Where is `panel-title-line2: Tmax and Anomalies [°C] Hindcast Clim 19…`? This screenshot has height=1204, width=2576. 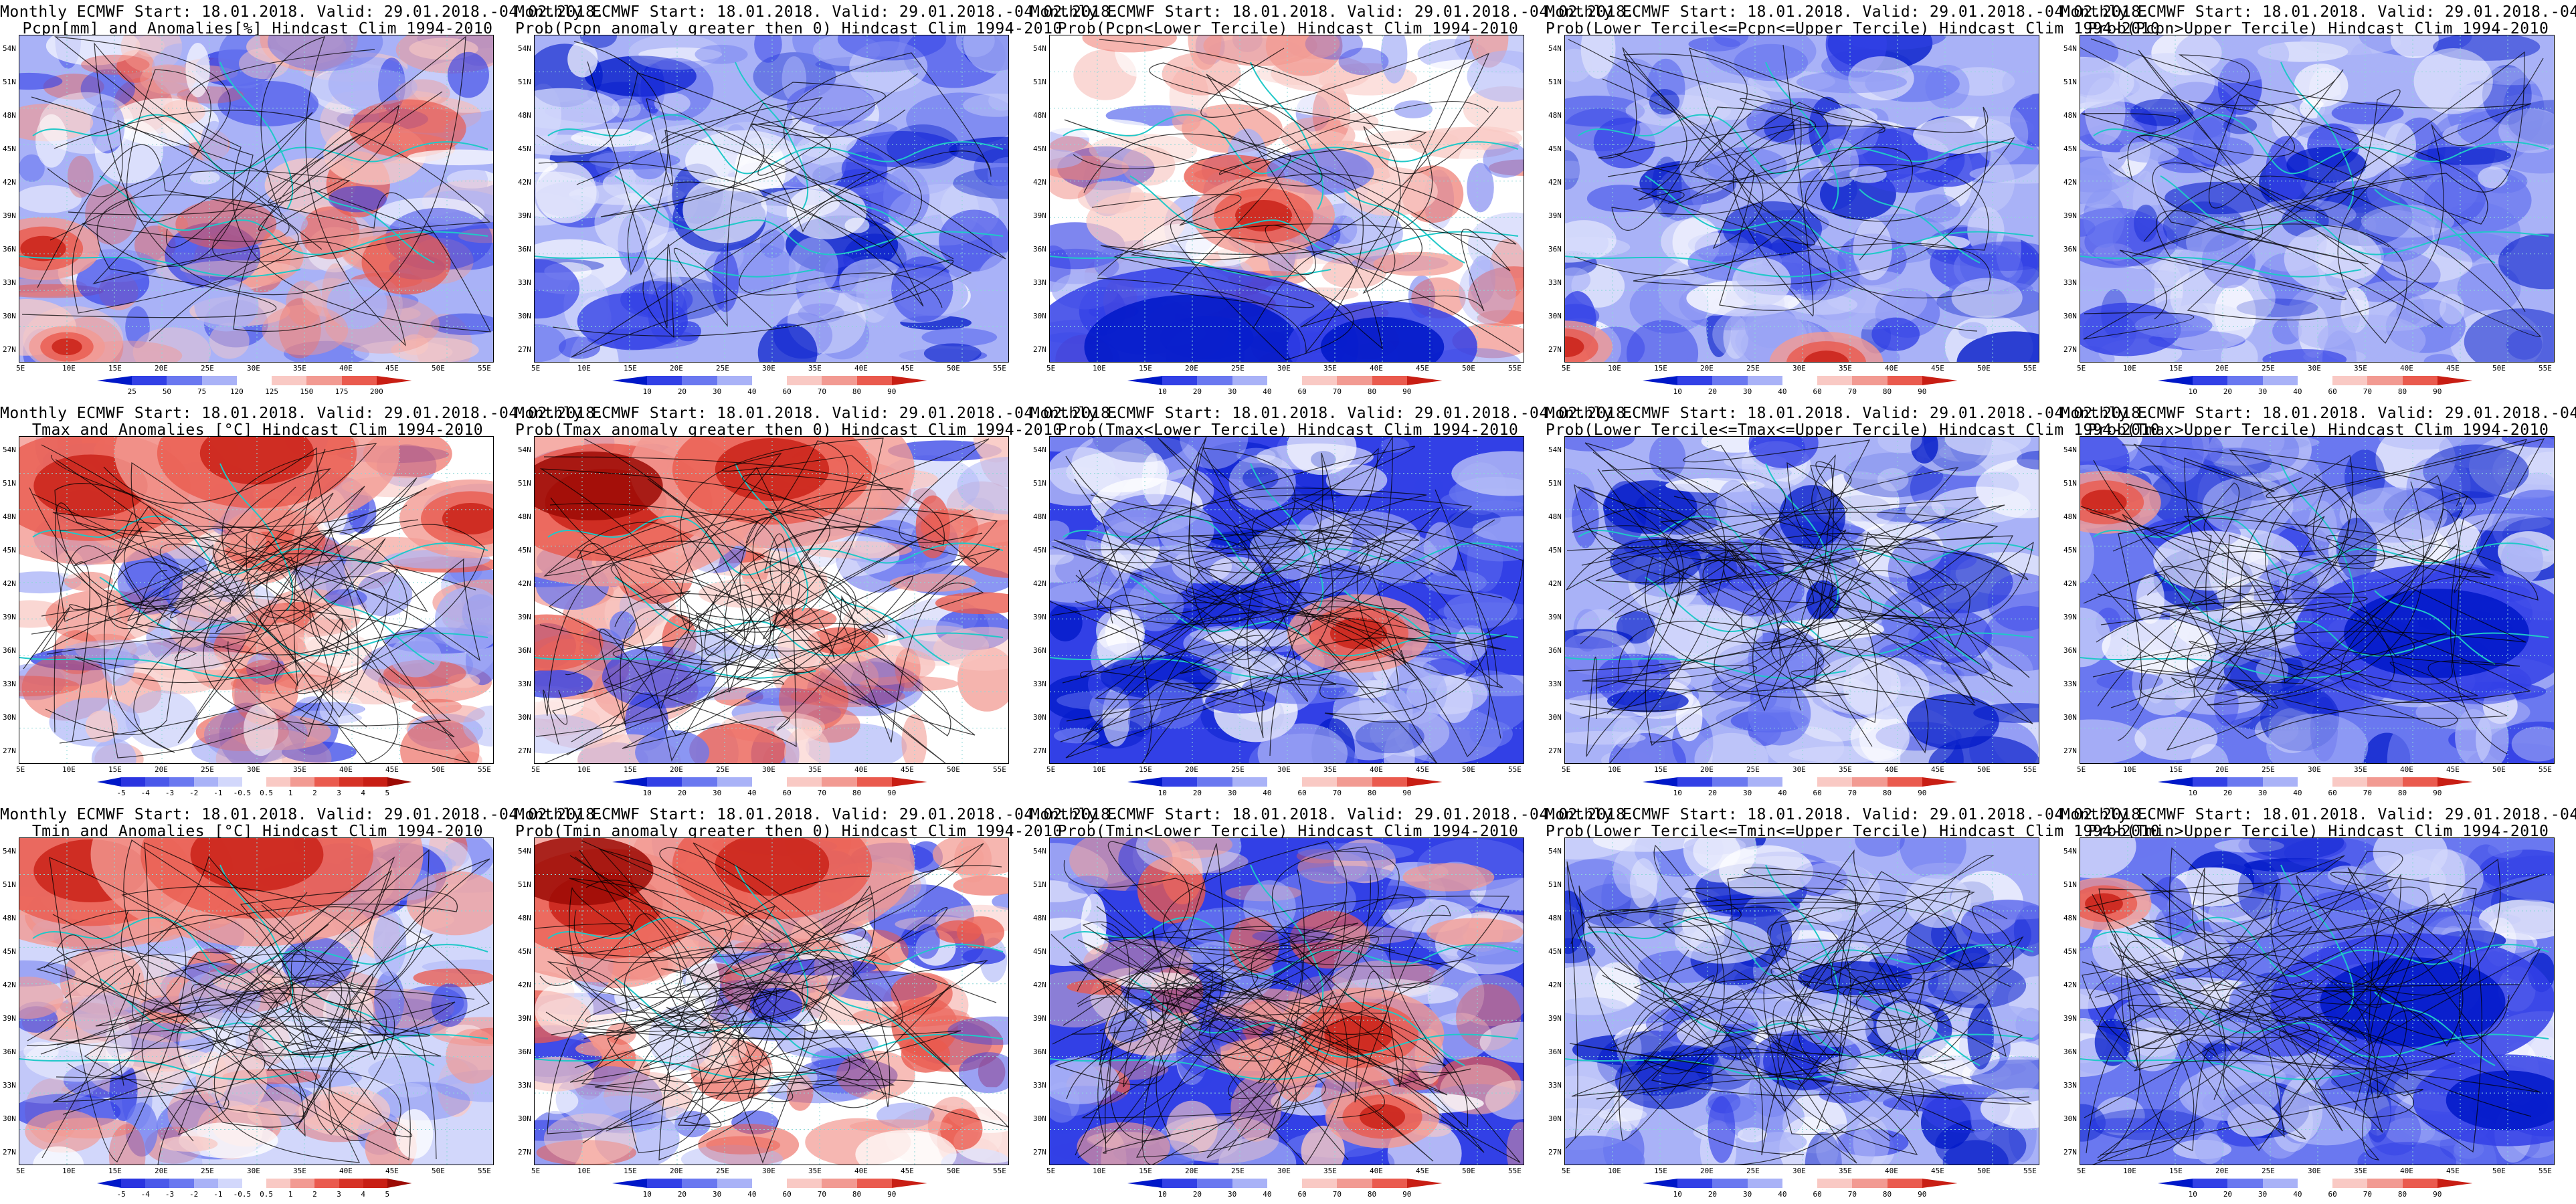
panel-title-line2: Tmax and Anomalies [°C] Hindcast Clim 19… is located at coordinates (257, 430).